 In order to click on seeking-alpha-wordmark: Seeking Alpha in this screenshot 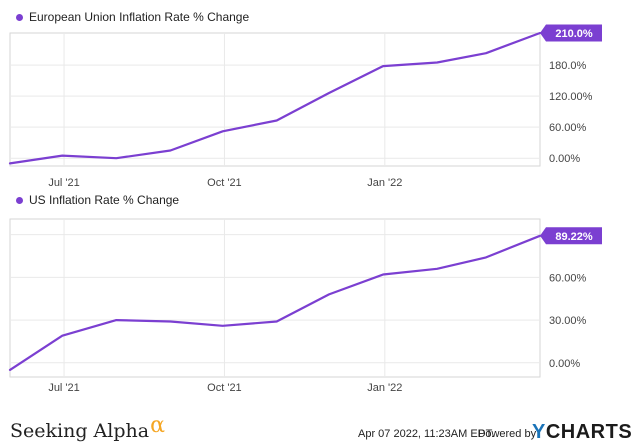, I will do `click(80, 431)`.